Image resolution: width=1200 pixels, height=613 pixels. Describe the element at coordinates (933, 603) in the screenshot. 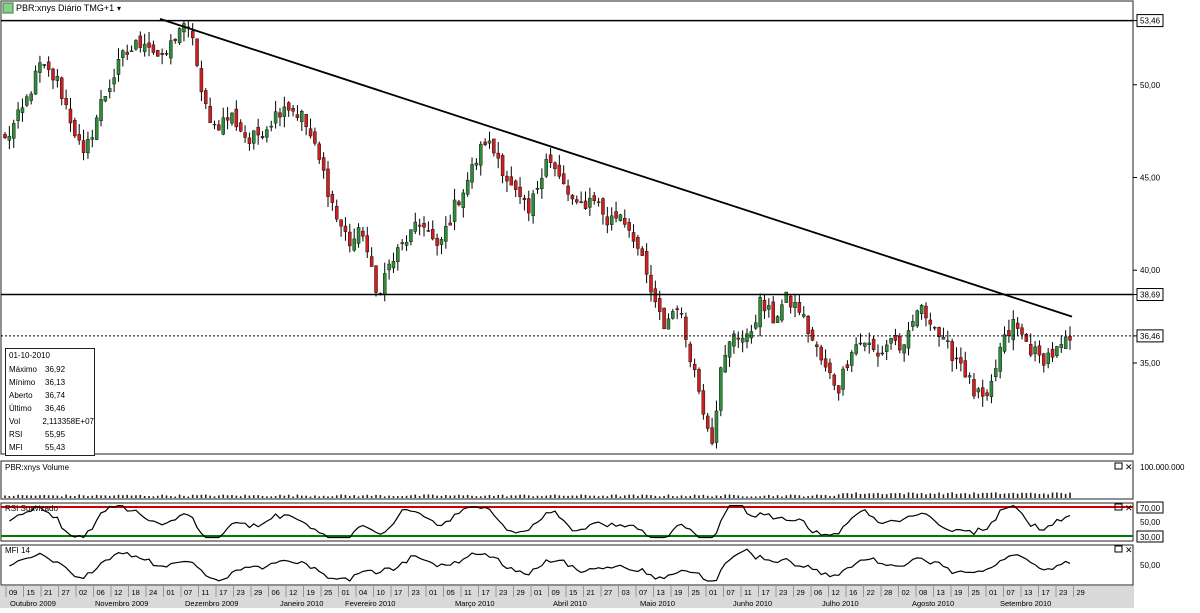

I see `month-label: Agosto 2010` at that location.